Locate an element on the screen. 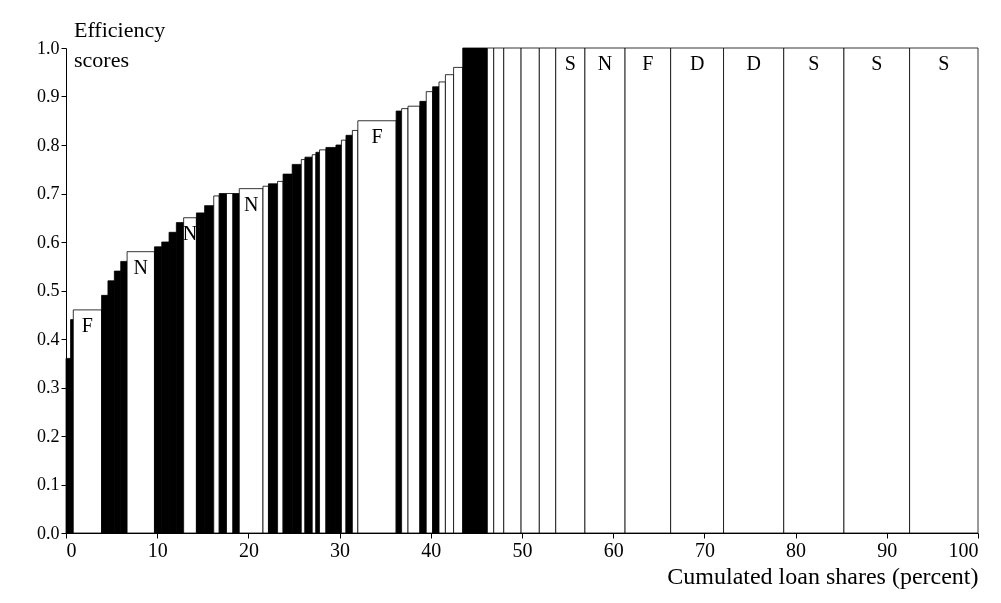  x-tick-label: 80 is located at coordinates (796, 549).